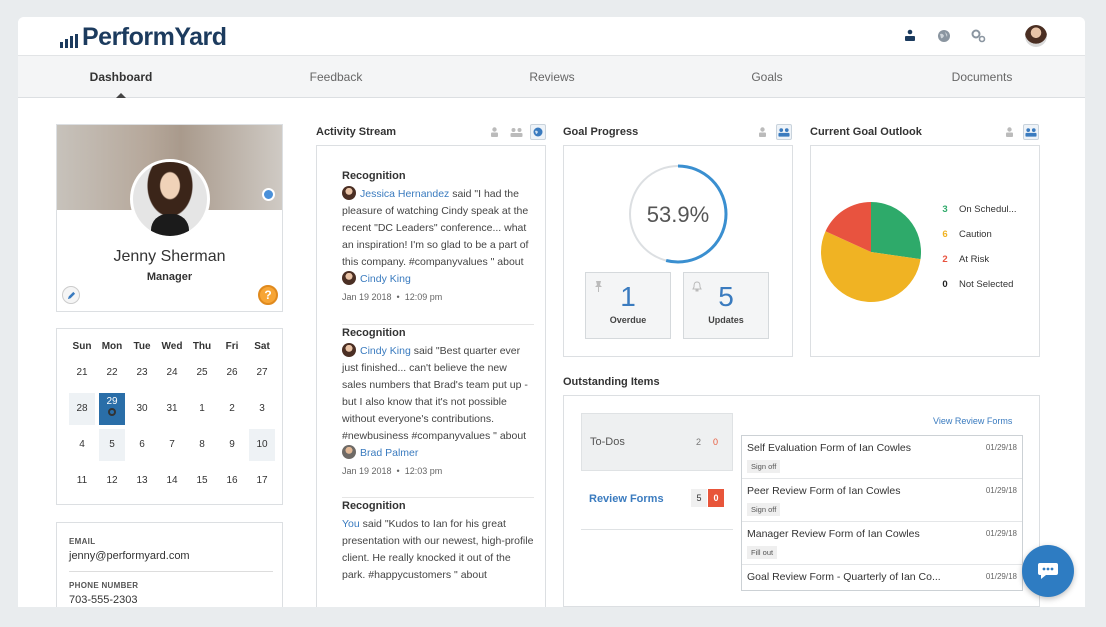 This screenshot has height=627, width=1106. Describe the element at coordinates (389, 453) in the screenshot. I see `about-link: Brad Palmer` at that location.